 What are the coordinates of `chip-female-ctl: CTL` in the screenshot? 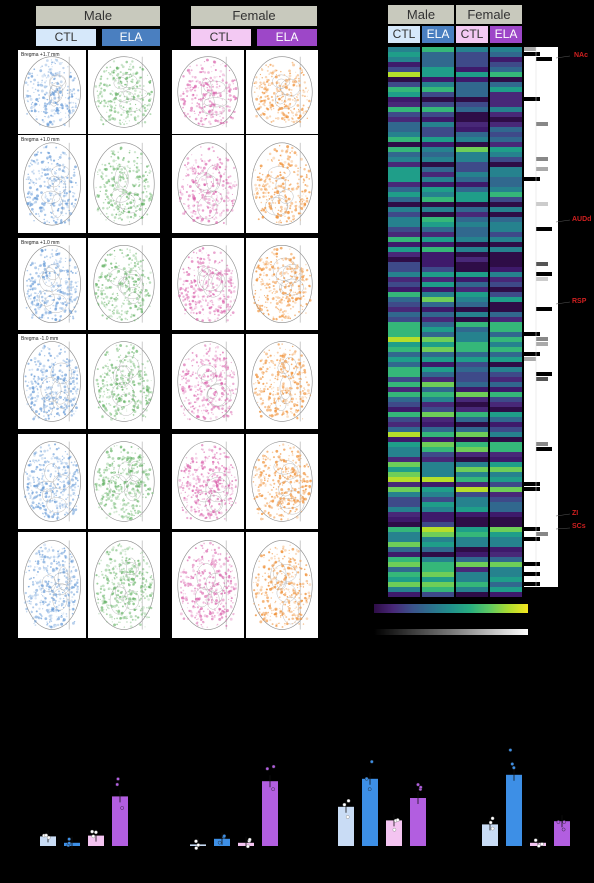 It's located at (221, 37).